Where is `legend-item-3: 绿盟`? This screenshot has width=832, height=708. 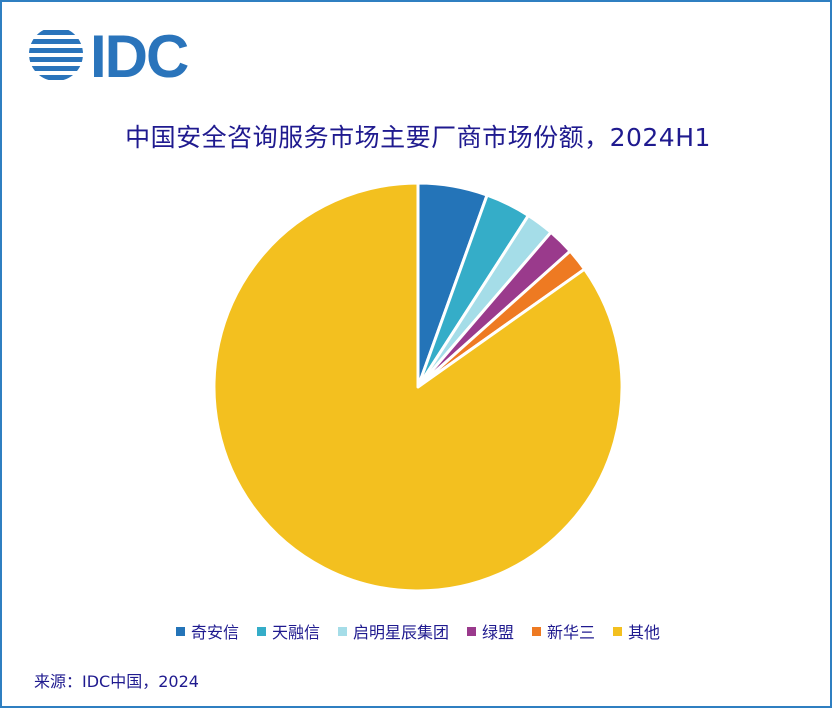 legend-item-3: 绿盟 is located at coordinates (490, 631).